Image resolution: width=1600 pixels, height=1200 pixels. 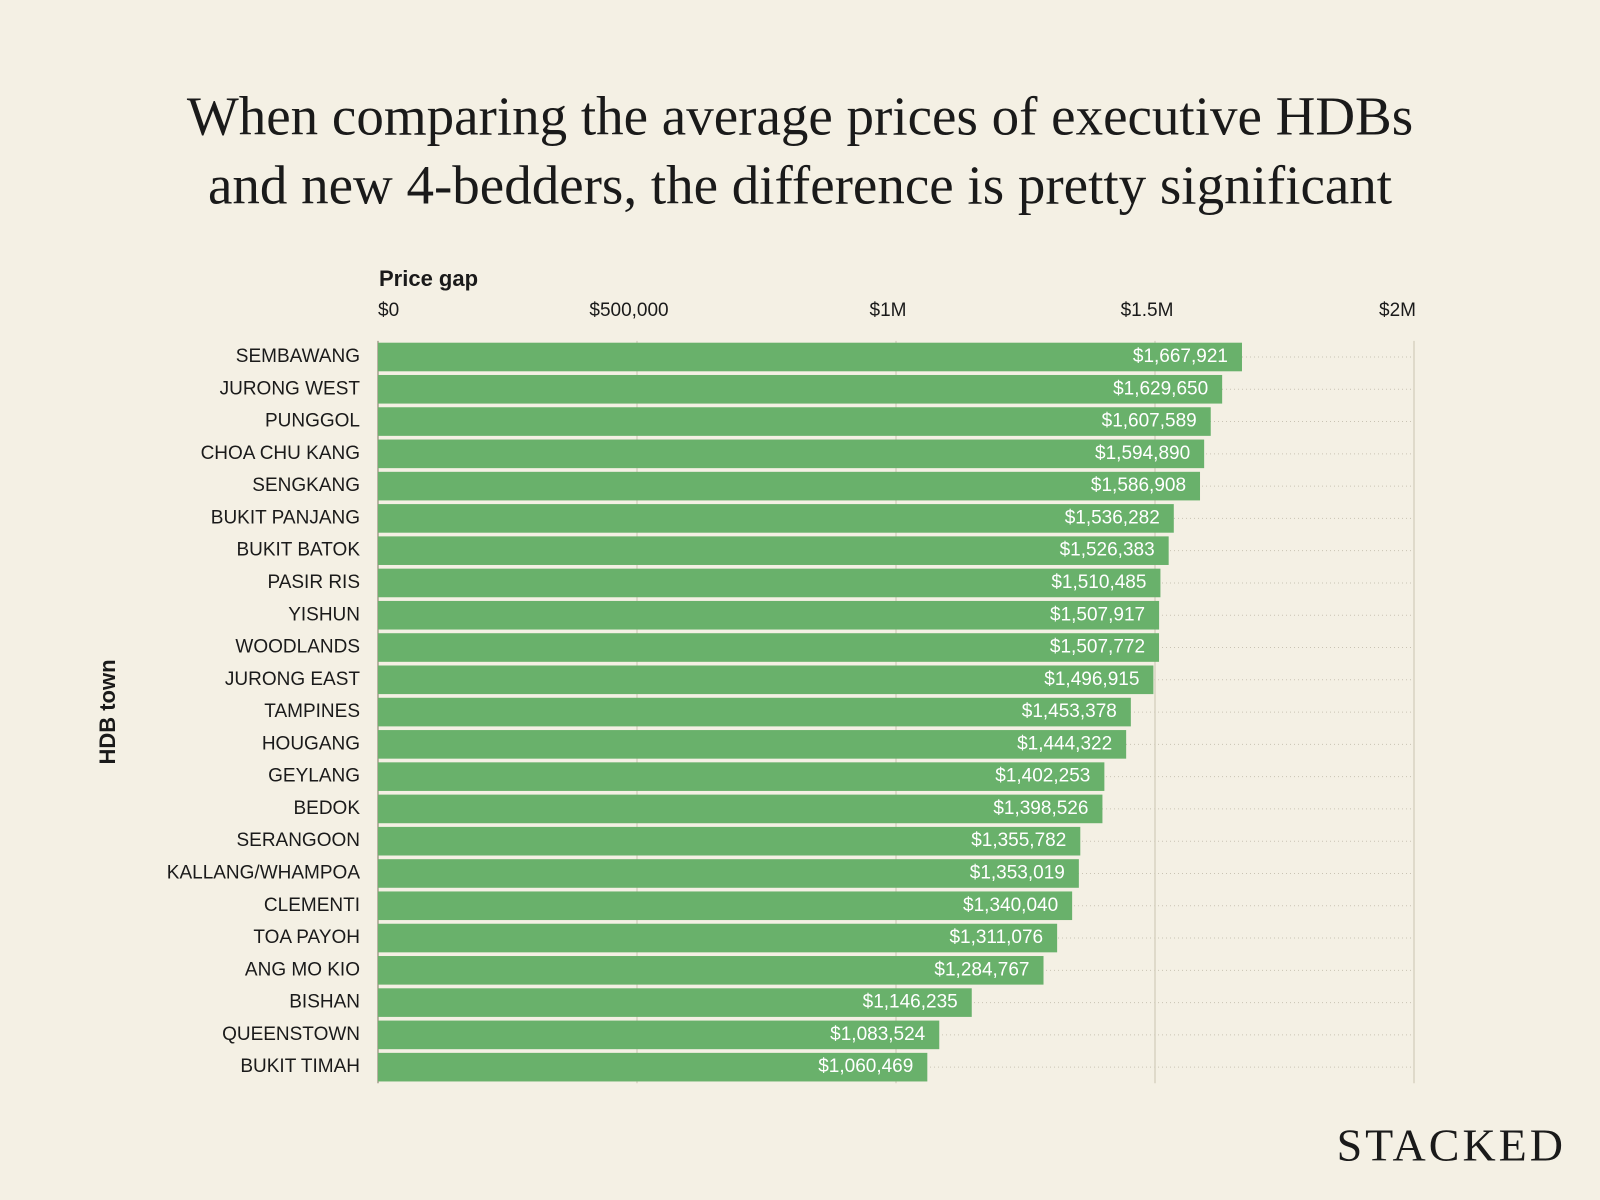 I want to click on y-tick-label: BUKIT BATOK, so click(x=298, y=550).